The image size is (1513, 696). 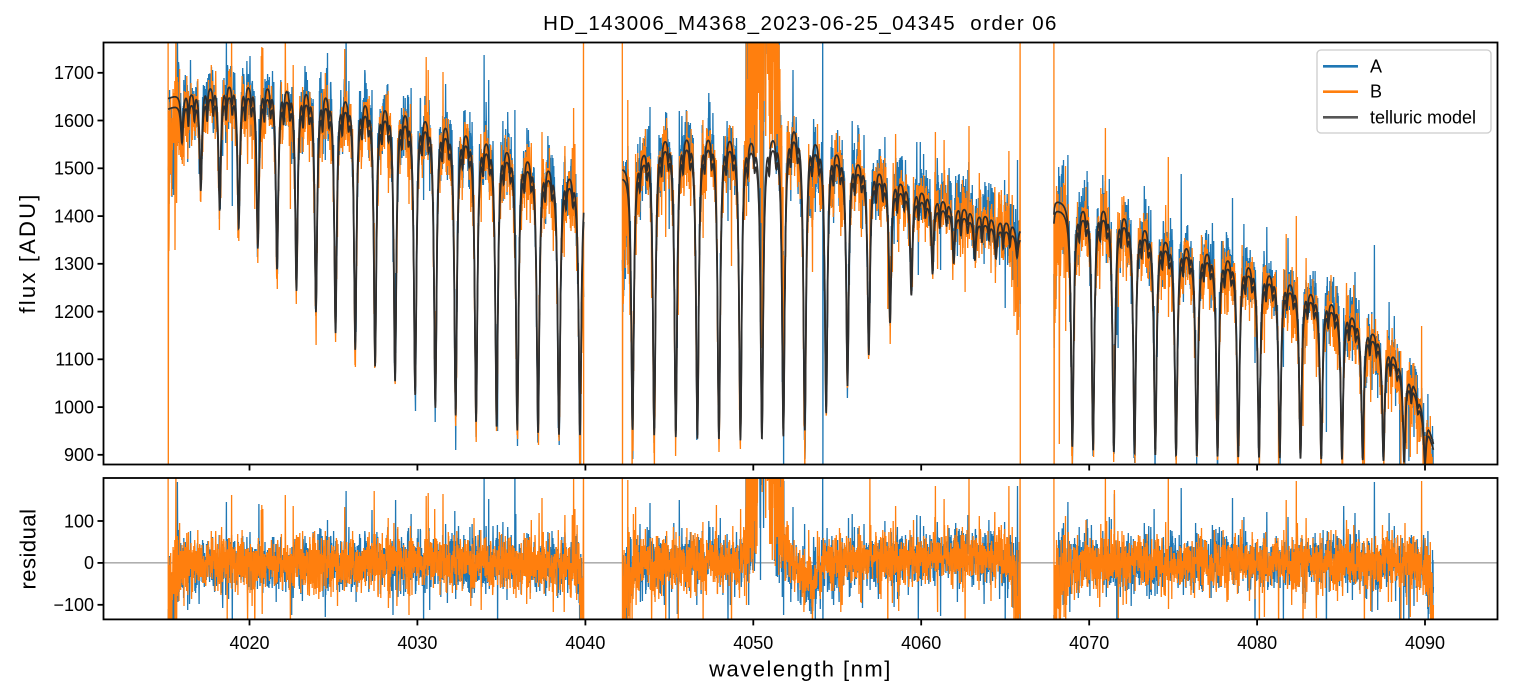 I want to click on svg-text: 900, so click(x=79, y=455).